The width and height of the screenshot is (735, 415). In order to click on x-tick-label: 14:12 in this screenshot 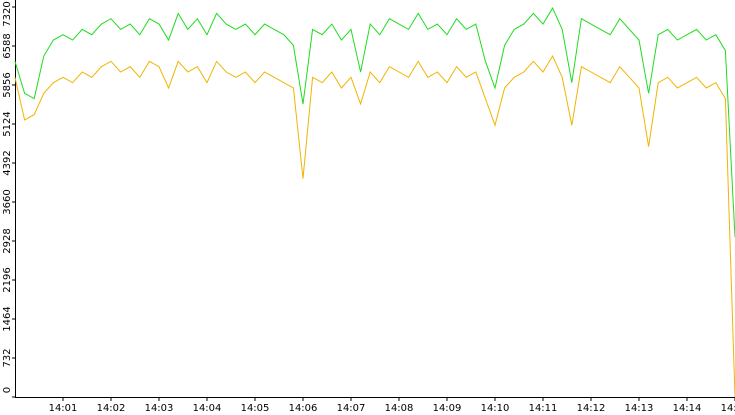, I will do `click(591, 408)`.